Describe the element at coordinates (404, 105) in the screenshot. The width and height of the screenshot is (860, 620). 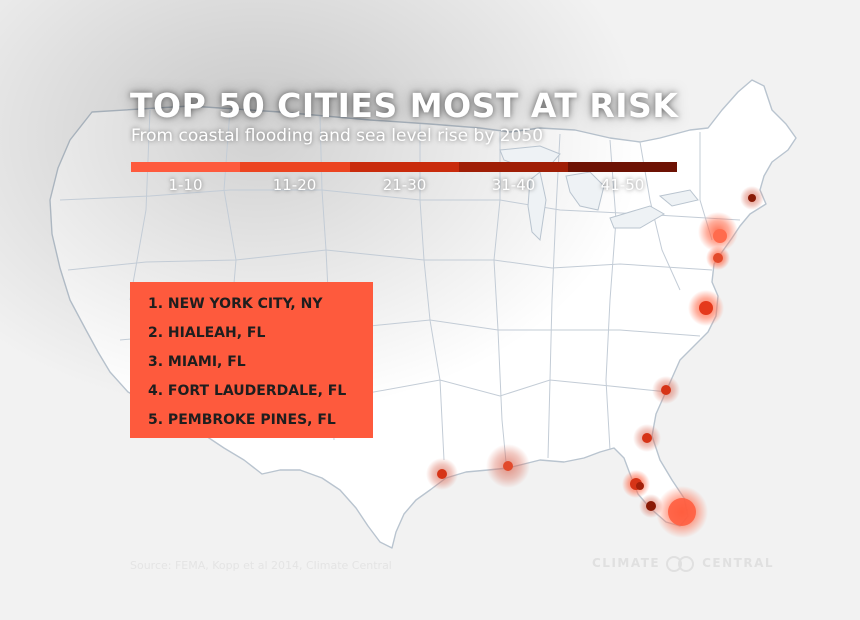
I see `map-title: TOP 50 CITIES MOST AT RISK` at that location.